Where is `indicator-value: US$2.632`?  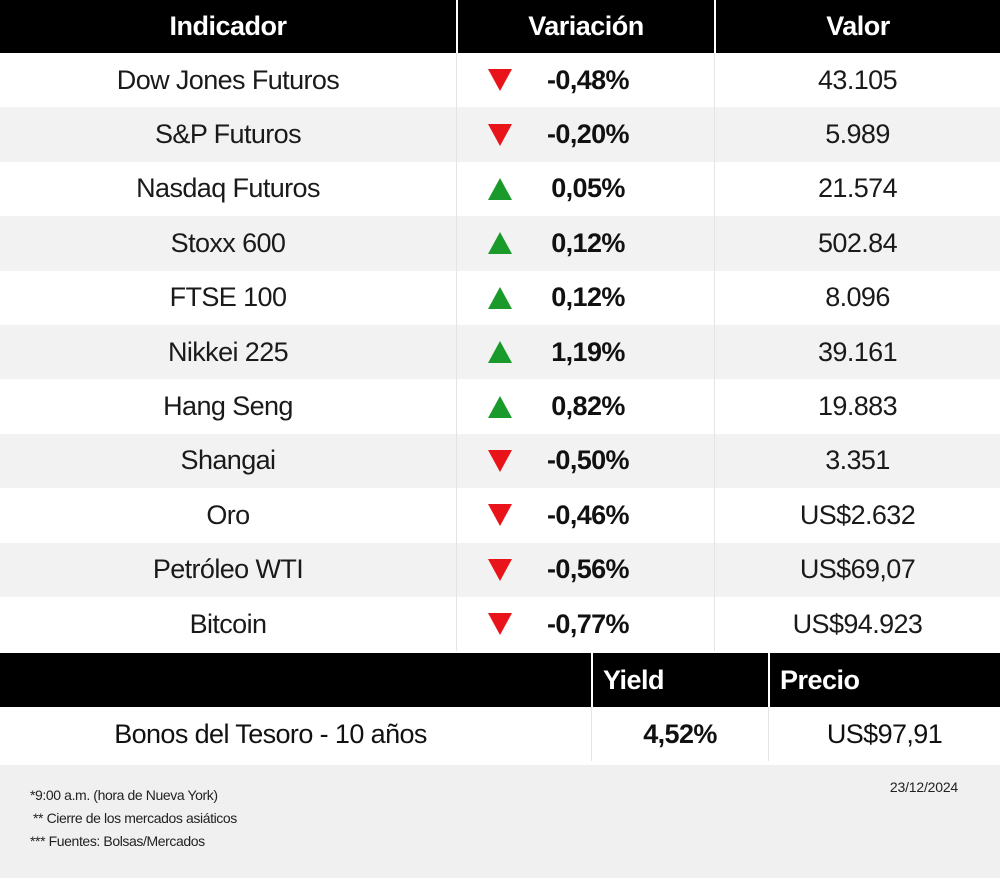
indicator-value: US$2.632 is located at coordinates (857, 515).